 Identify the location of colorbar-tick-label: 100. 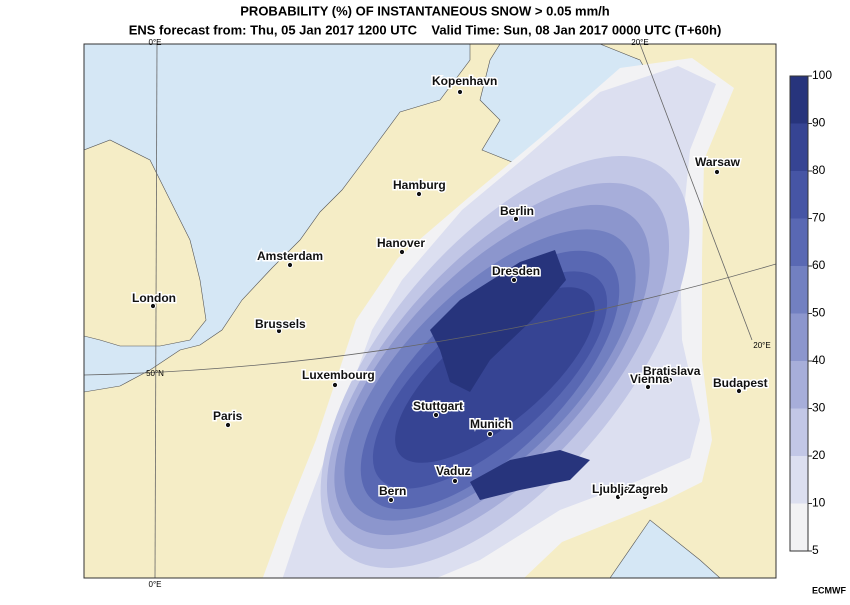
(822, 75).